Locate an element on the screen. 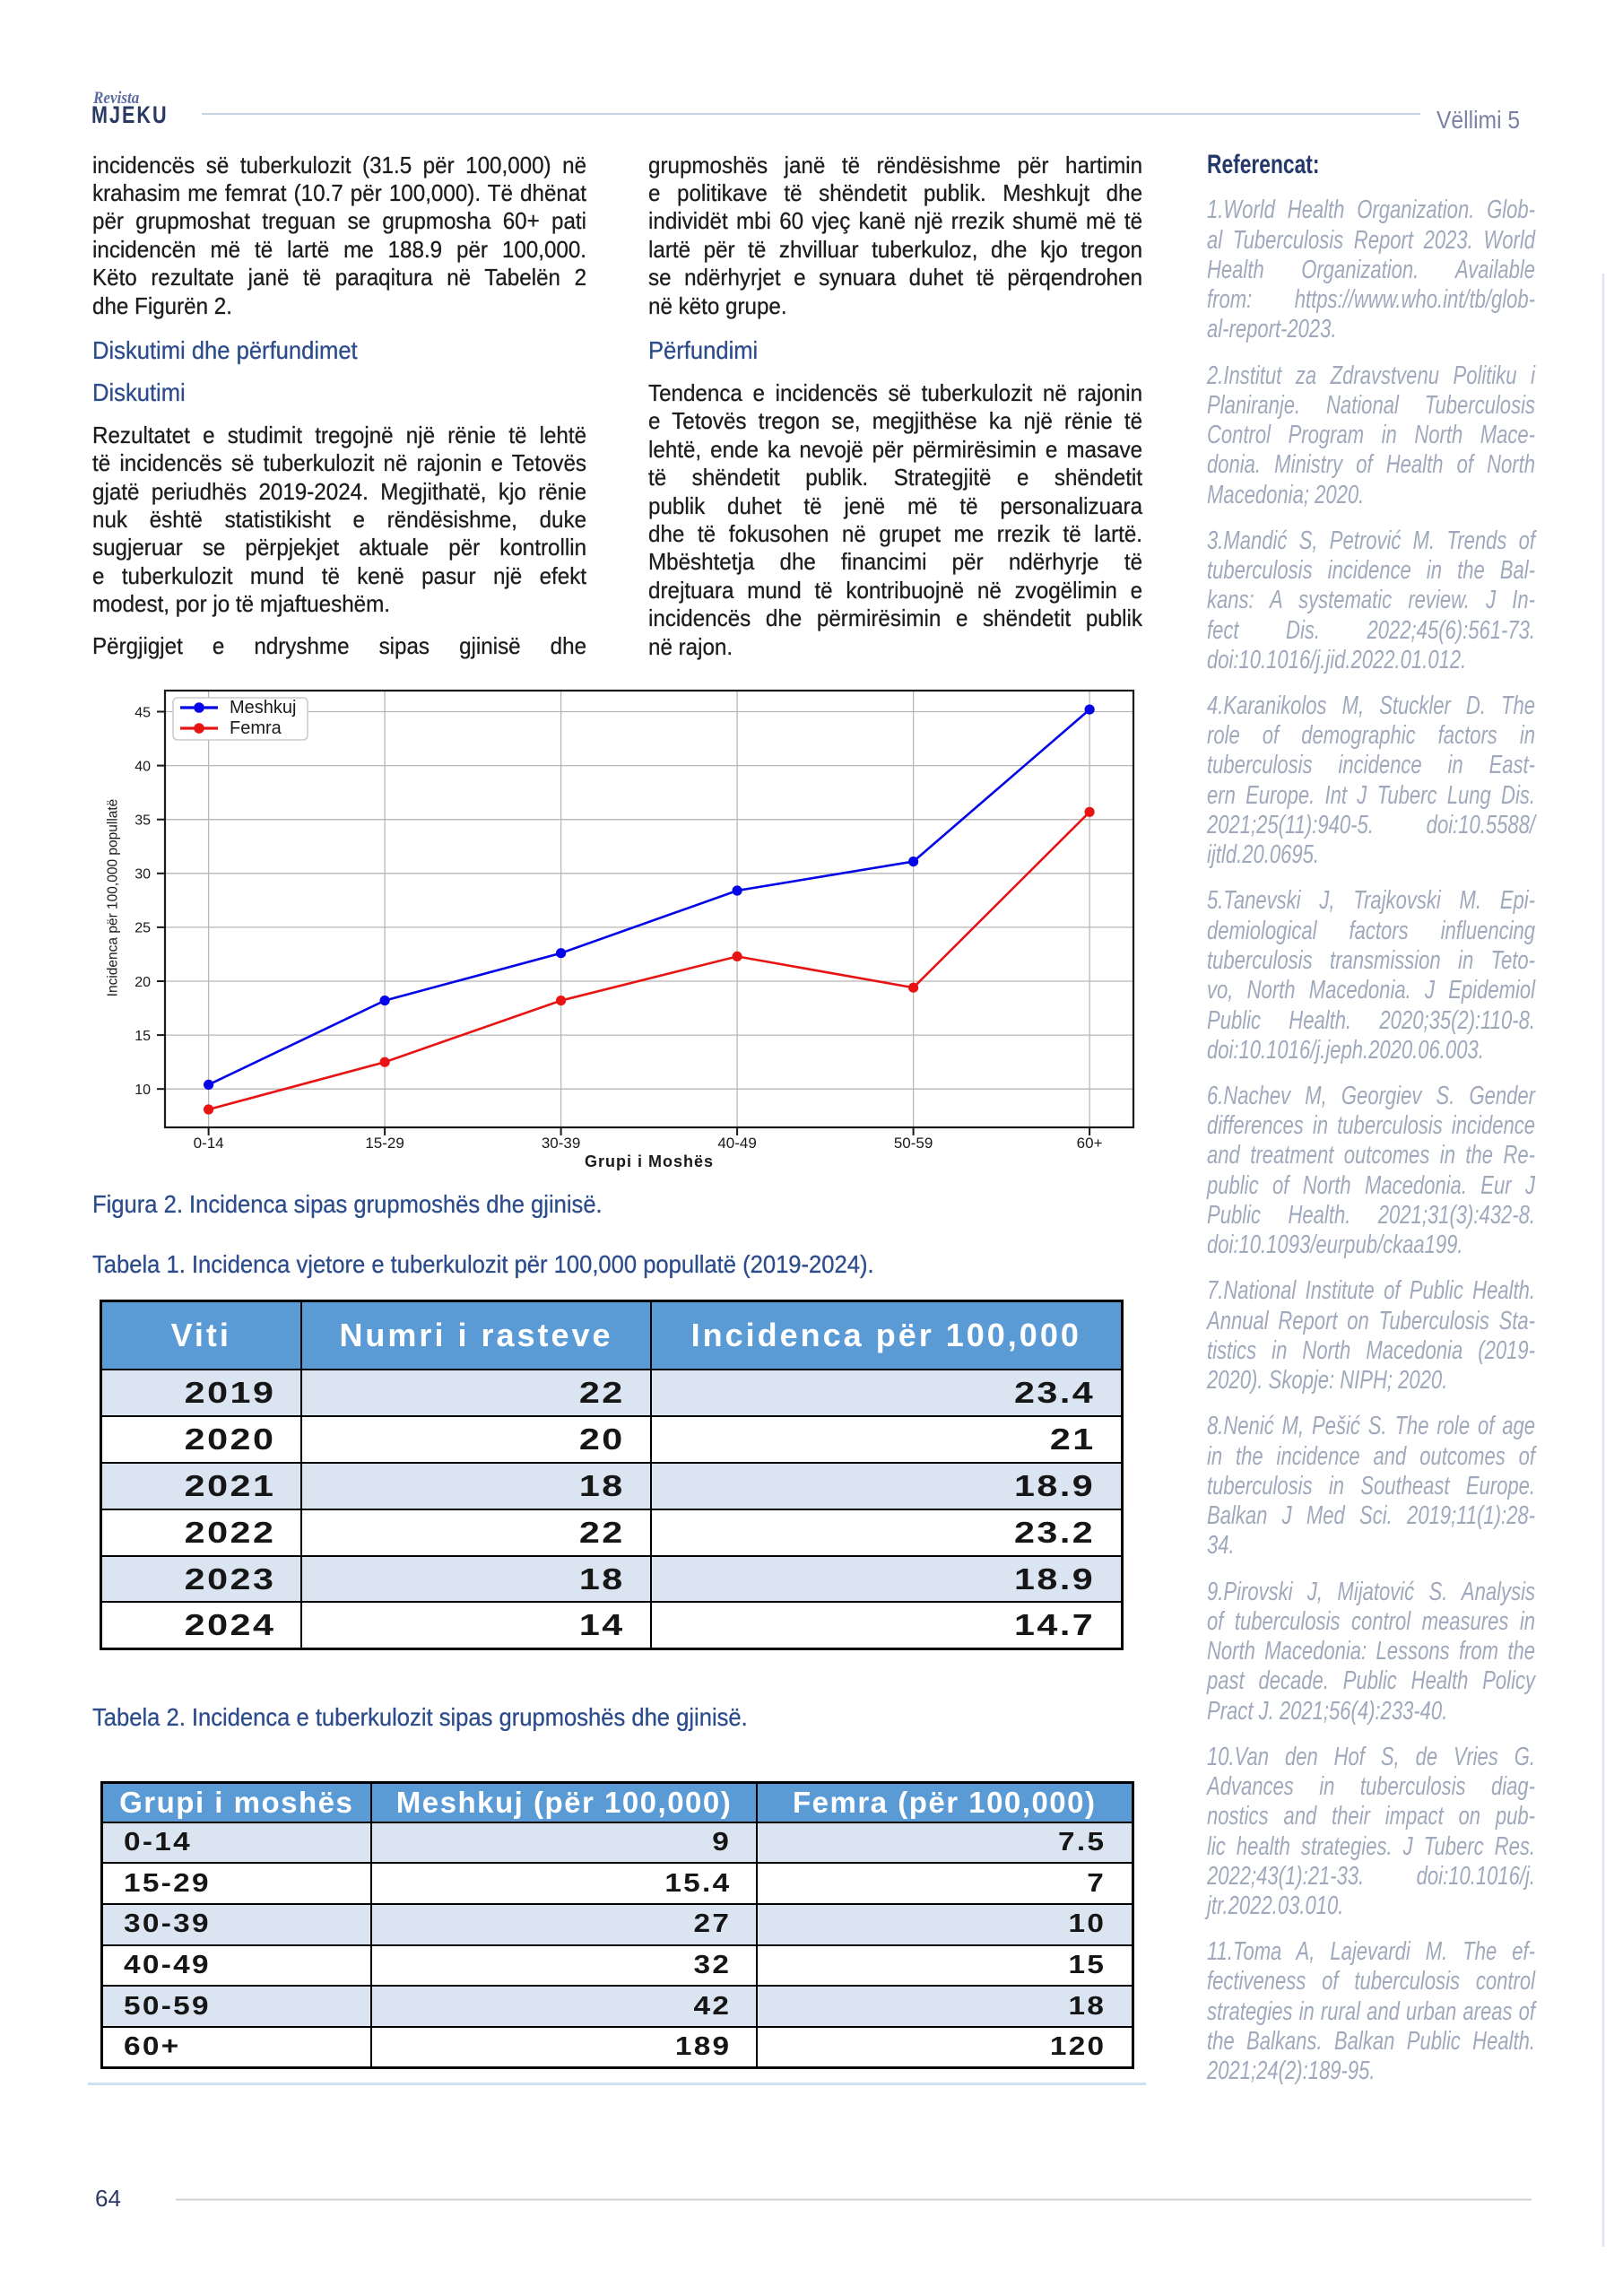 The image size is (1623, 2296). svg-text: 20 is located at coordinates (143, 982).